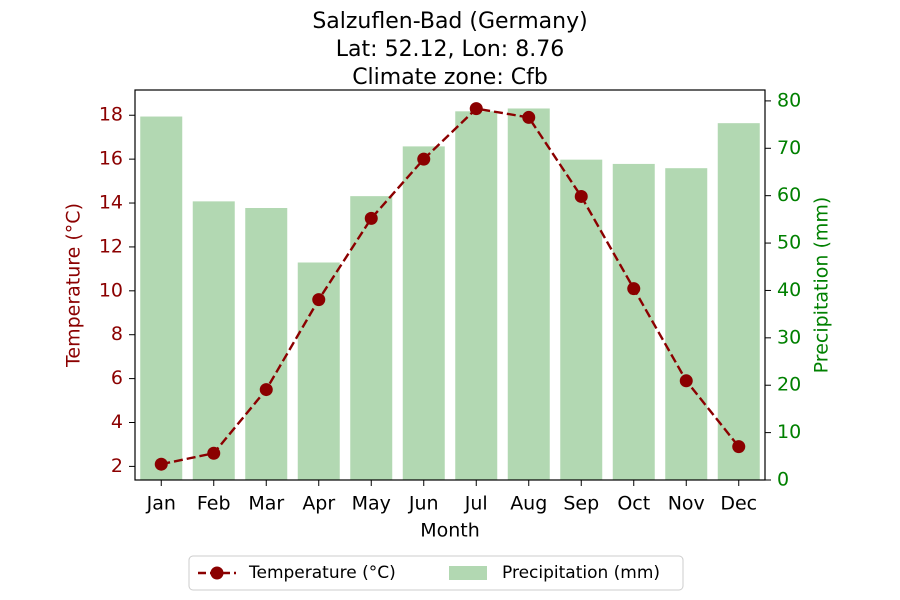 The height and width of the screenshot is (600, 900). Describe the element at coordinates (161, 504) in the screenshot. I see `x-tick-label: Jan` at that location.